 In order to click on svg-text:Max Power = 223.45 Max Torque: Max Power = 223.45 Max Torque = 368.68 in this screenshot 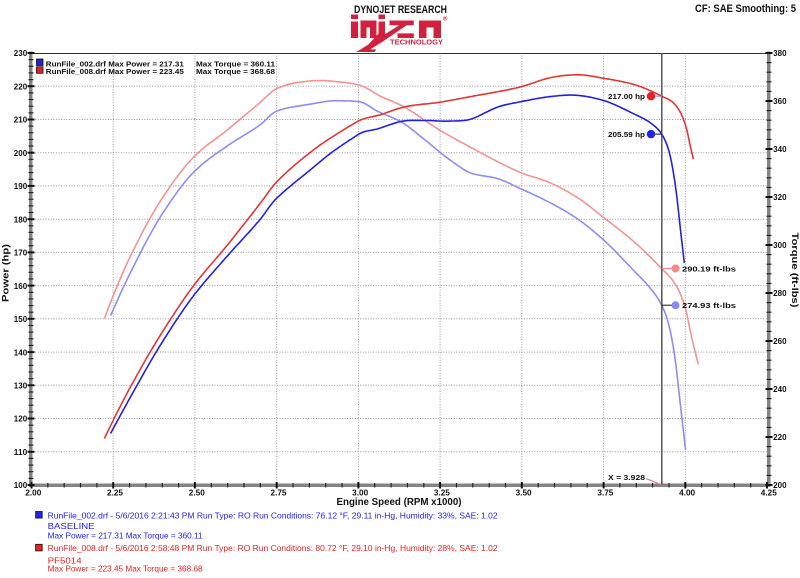, I will do `click(125, 568)`.